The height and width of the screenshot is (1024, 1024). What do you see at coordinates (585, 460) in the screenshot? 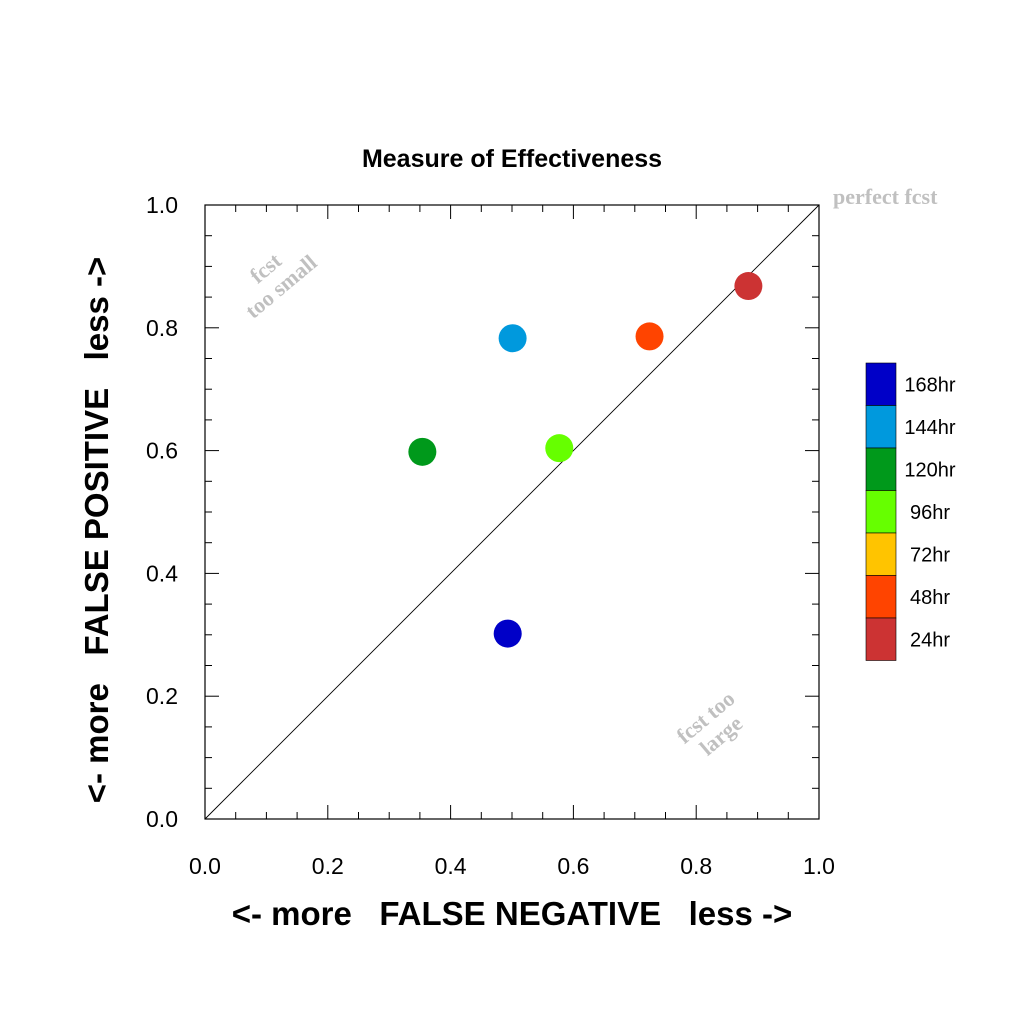
I see `data-points` at bounding box center [585, 460].